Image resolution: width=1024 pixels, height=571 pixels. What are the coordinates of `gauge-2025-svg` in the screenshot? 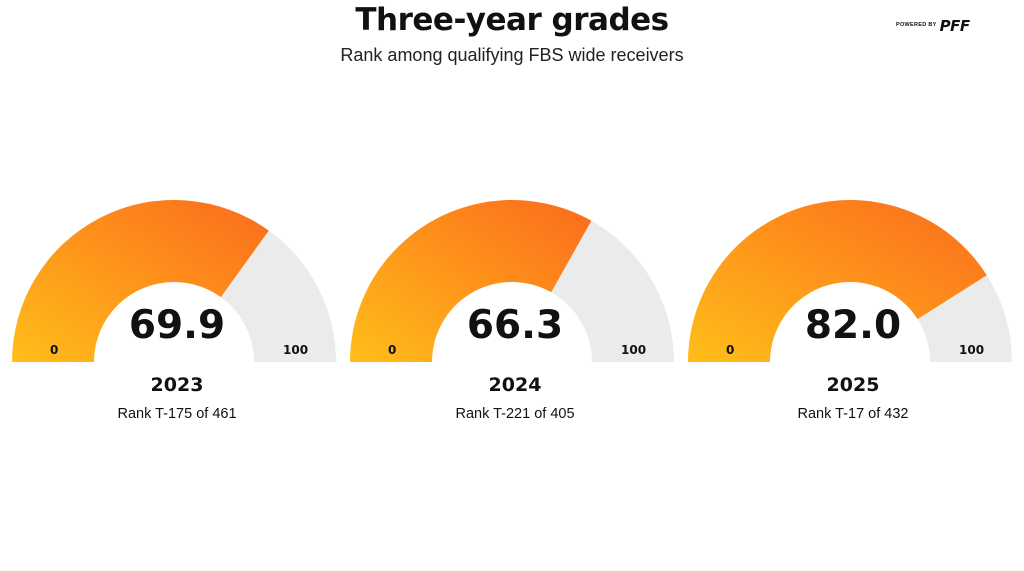 It's located at (850, 281).